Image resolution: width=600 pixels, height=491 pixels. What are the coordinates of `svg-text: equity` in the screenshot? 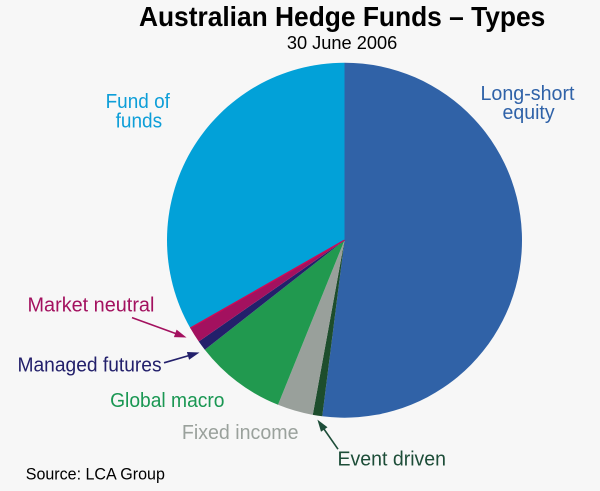 It's located at (529, 113).